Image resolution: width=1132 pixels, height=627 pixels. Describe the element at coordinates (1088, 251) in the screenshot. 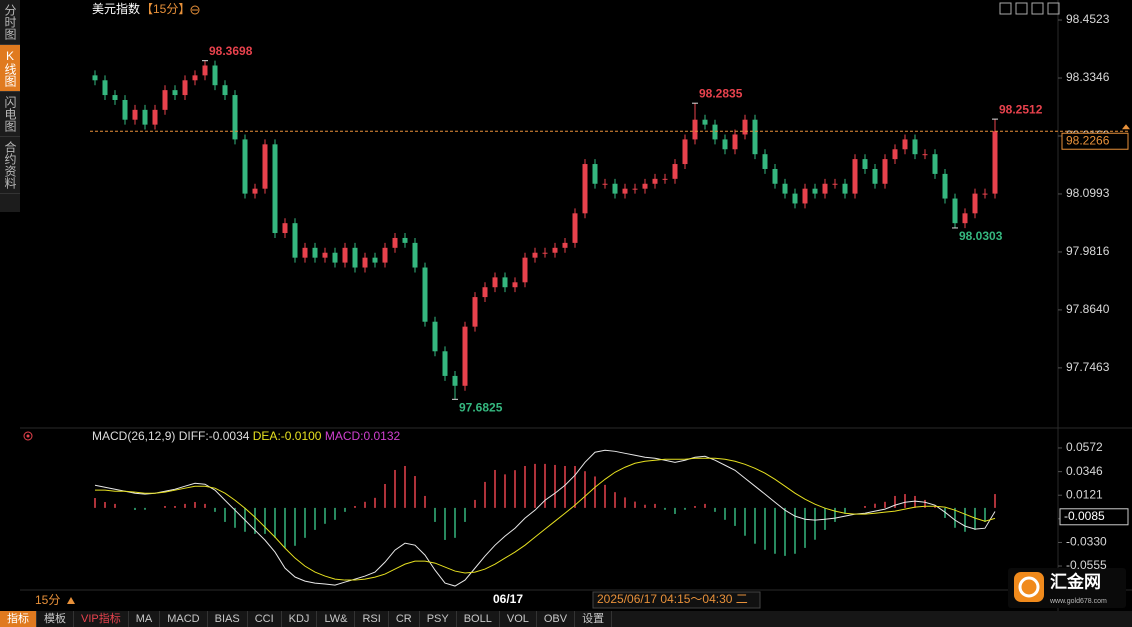

I see `y-tick-label: 97.9816` at that location.